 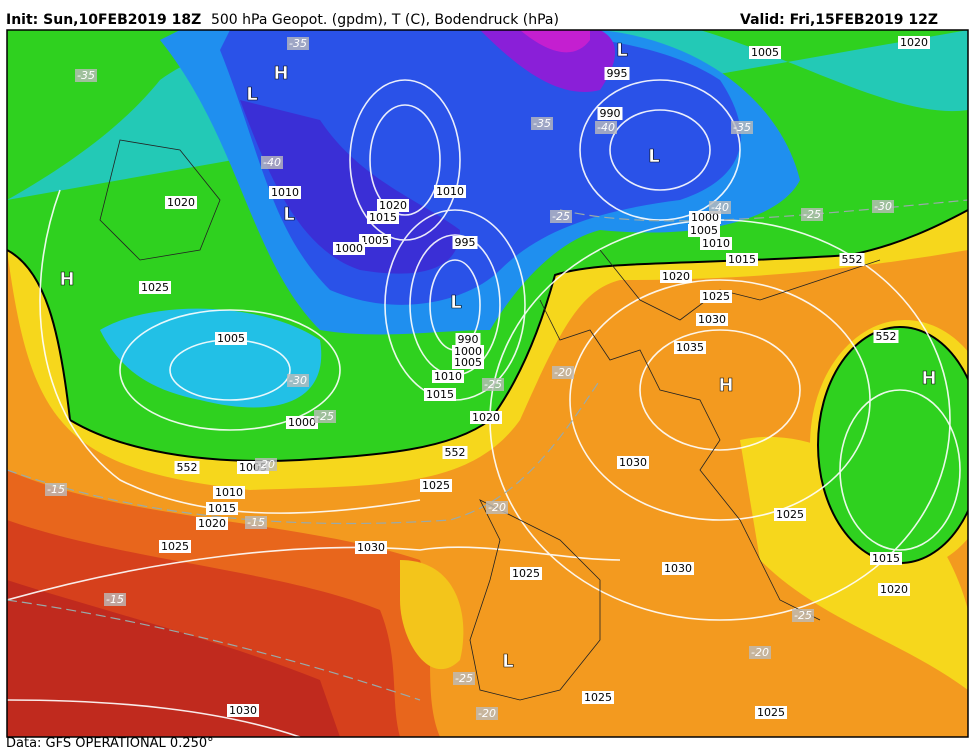 I want to click on pressure-label: 995, so click(x=617, y=73).